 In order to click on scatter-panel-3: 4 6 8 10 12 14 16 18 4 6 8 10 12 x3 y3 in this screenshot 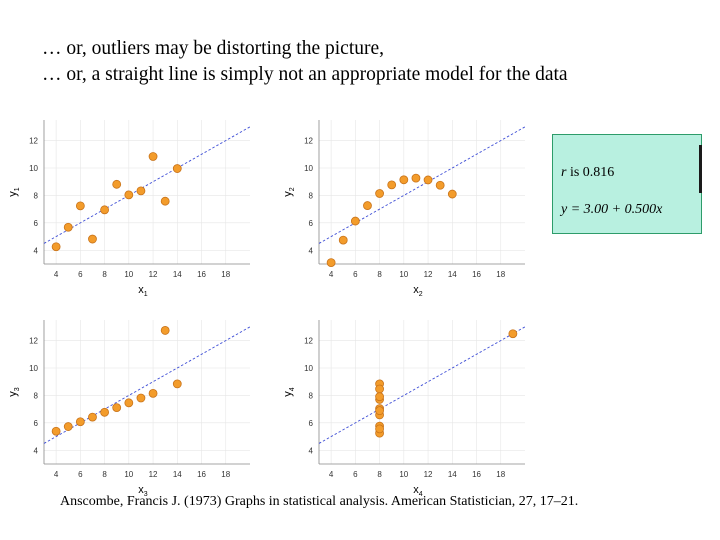, I will do `click(135, 407)`.